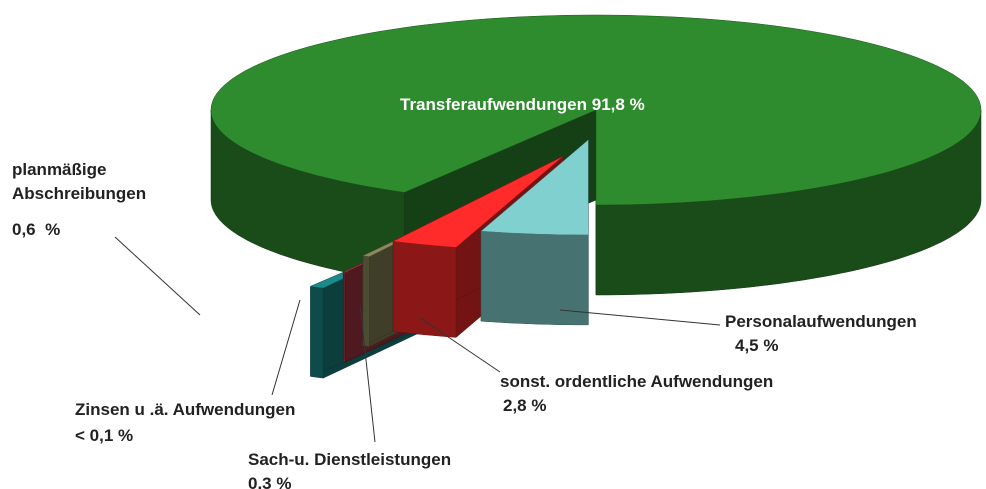 This screenshot has width=986, height=489. I want to click on category-label: planmäßige Abschreibungen, so click(79, 181).